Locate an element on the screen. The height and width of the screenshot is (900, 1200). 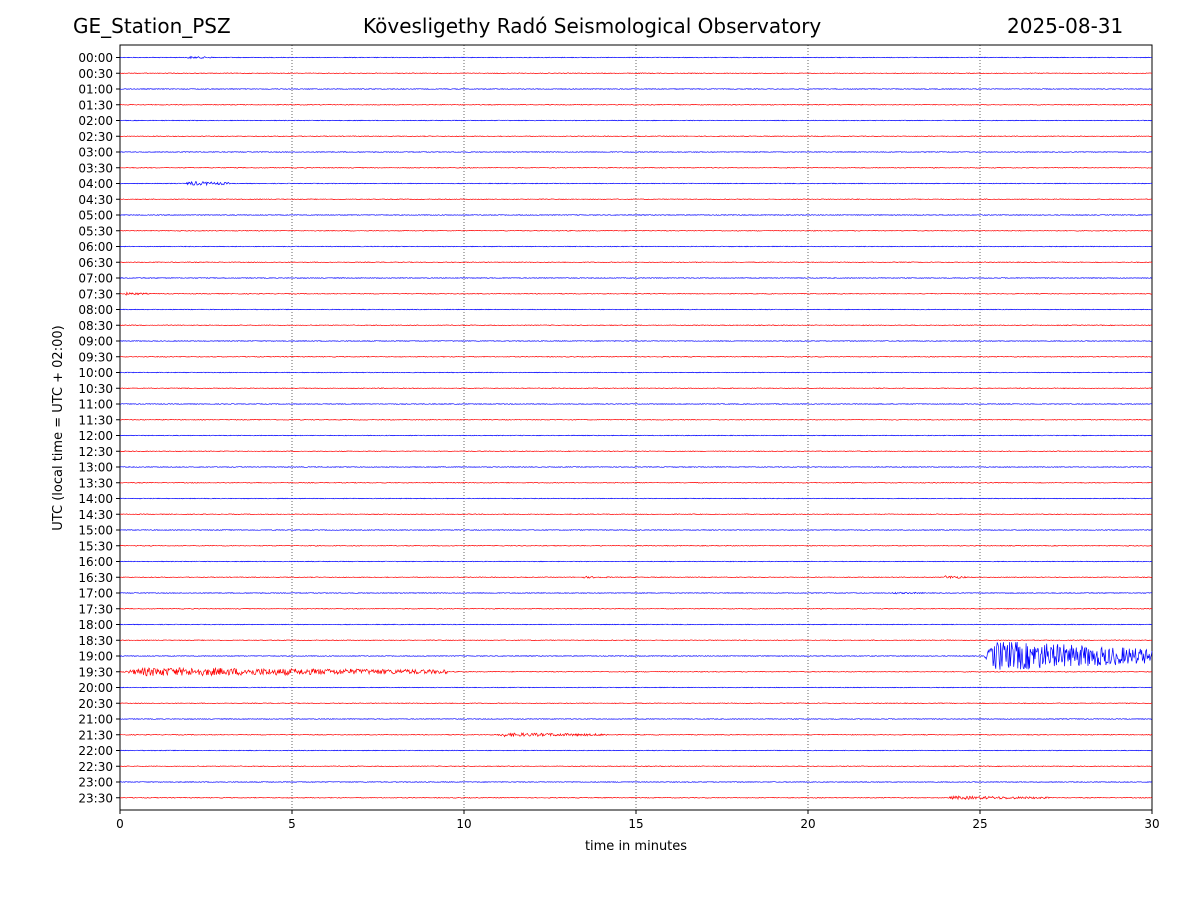
y-tick-label: 09:30 is located at coordinates (95, 357).